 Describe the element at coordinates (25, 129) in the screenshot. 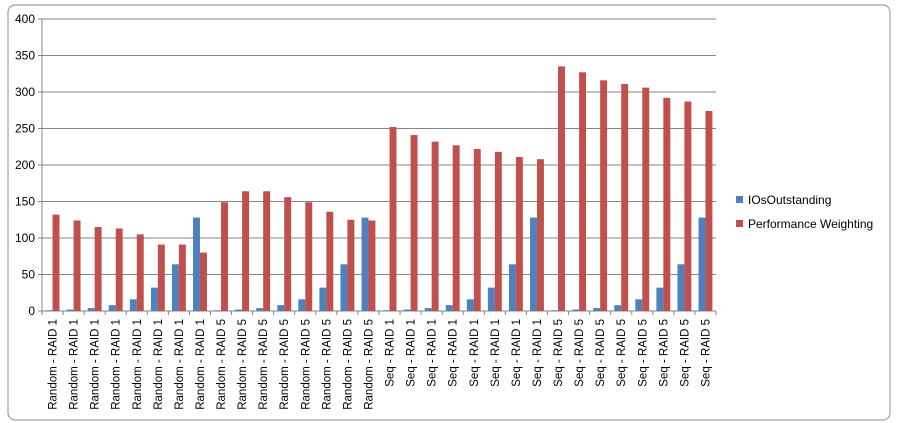

I see `y-tick-label: 250` at that location.